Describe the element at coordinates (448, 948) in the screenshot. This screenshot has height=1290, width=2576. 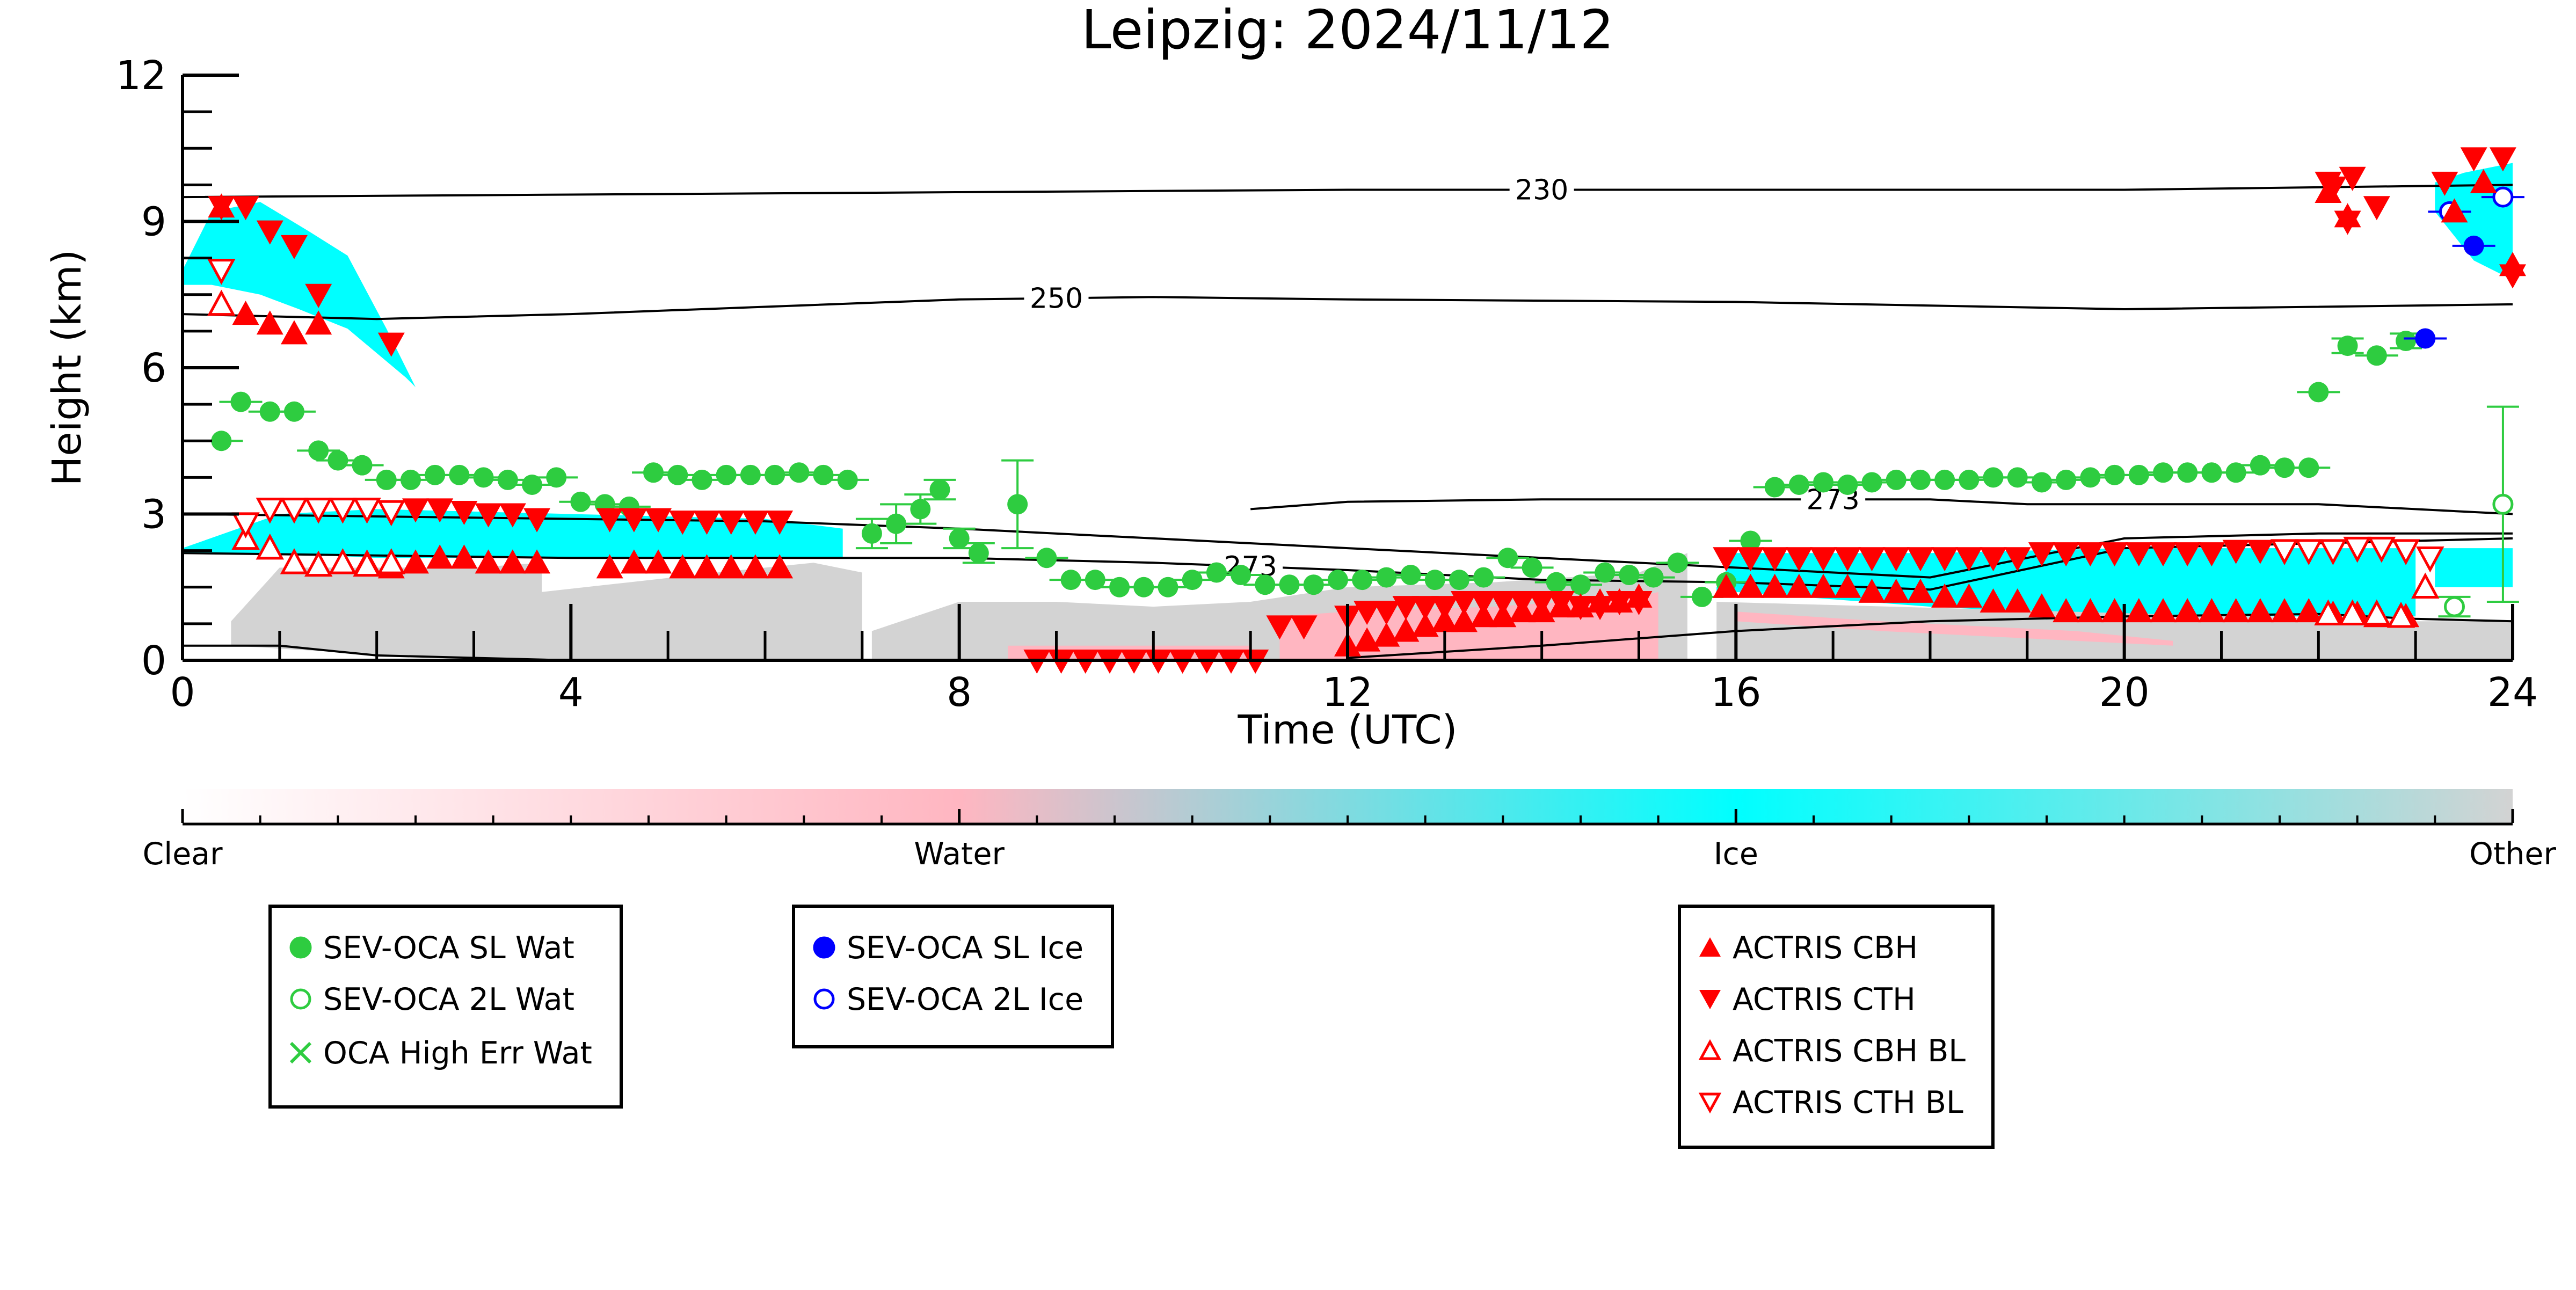
I see `legend-label: SEV-OCA SL Wat` at that location.